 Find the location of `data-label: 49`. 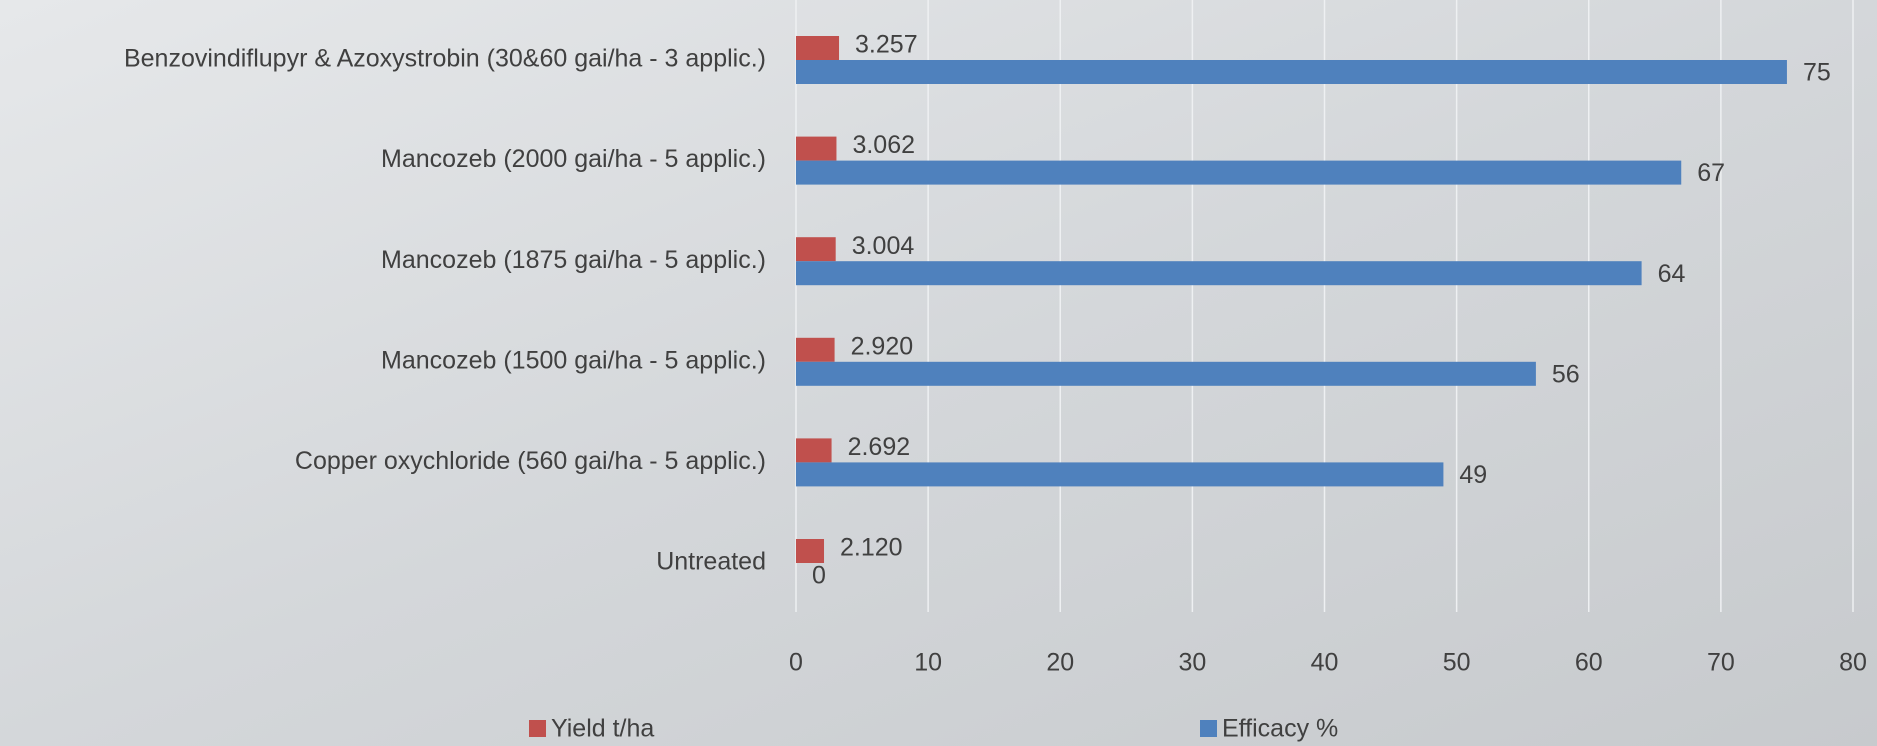

data-label: 49 is located at coordinates (1473, 475).